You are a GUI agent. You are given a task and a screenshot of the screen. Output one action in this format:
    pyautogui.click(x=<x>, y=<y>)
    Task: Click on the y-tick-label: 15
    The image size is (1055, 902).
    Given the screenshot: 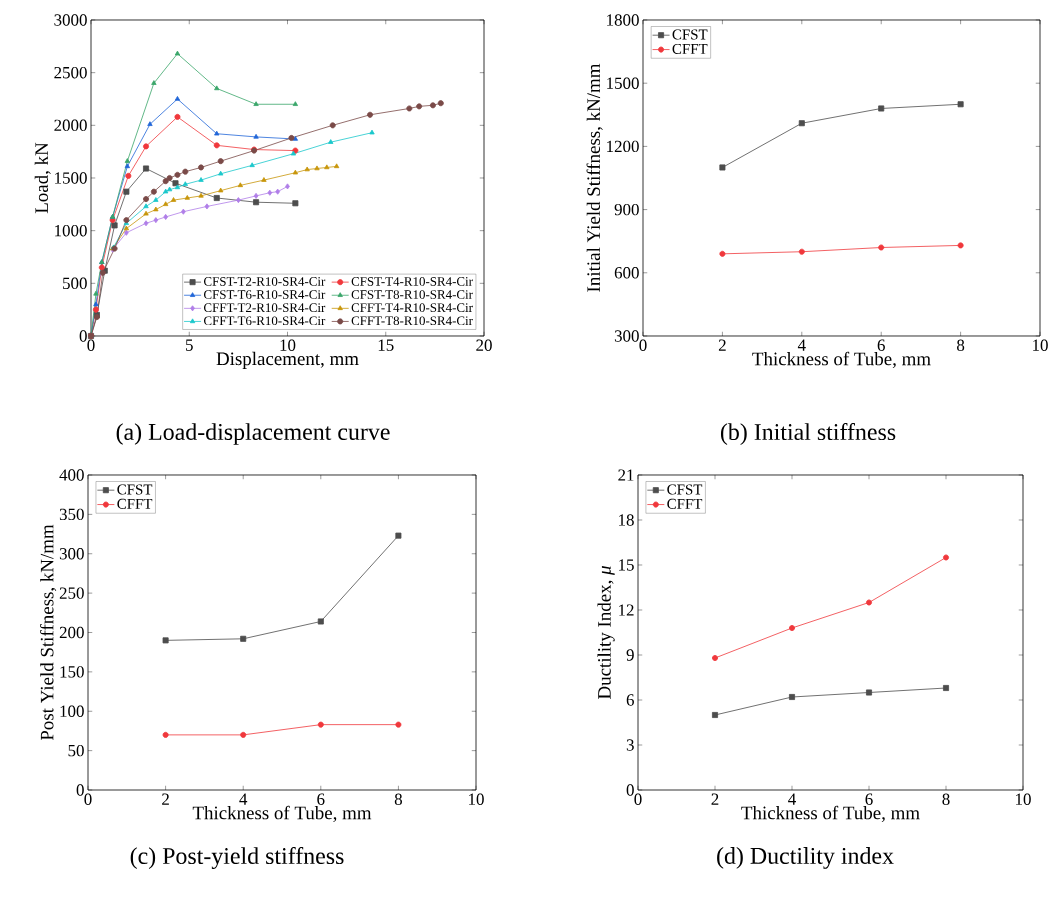 What is the action you would take?
    pyautogui.click(x=626, y=565)
    